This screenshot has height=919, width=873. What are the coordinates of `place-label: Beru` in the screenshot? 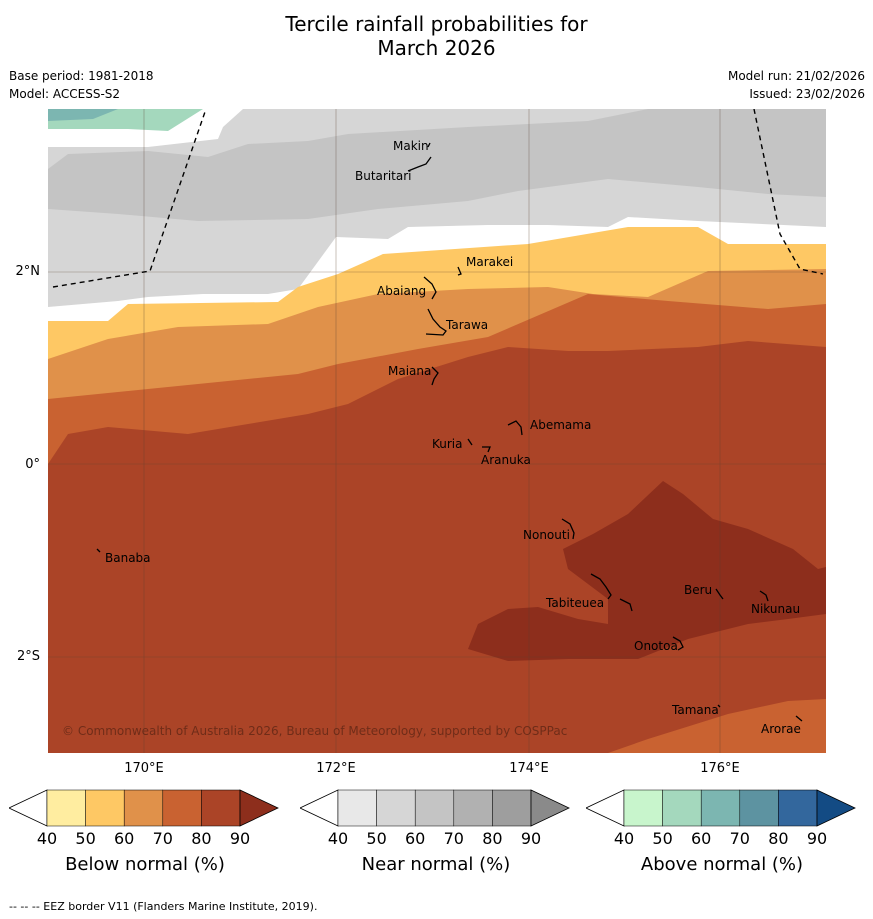 It's located at (698, 590).